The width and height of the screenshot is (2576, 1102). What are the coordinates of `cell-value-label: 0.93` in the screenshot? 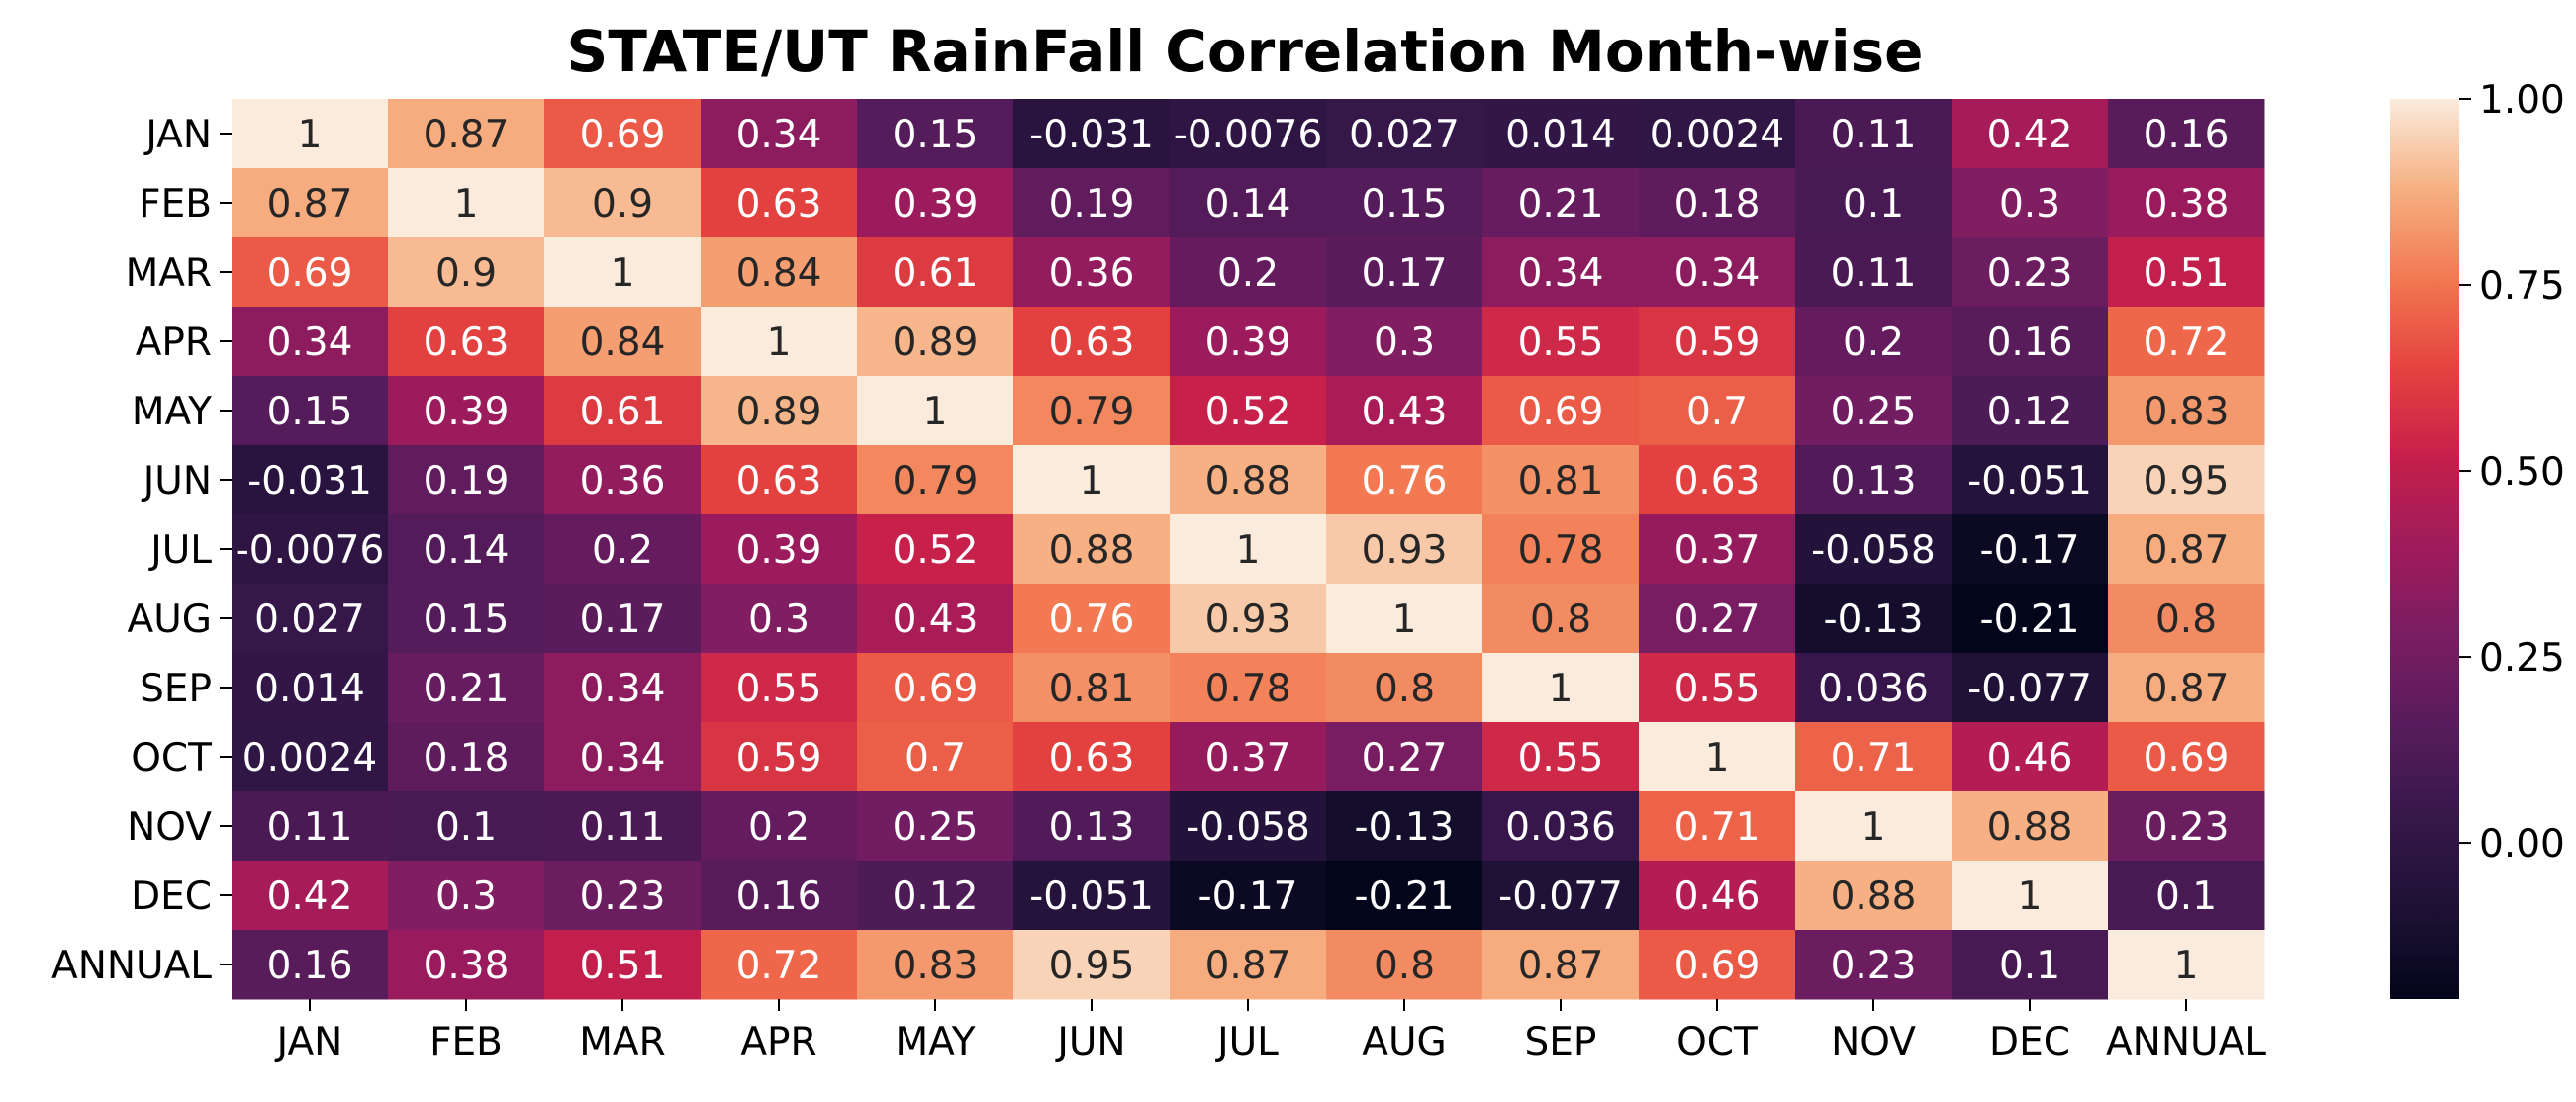 It's located at (1405, 550).